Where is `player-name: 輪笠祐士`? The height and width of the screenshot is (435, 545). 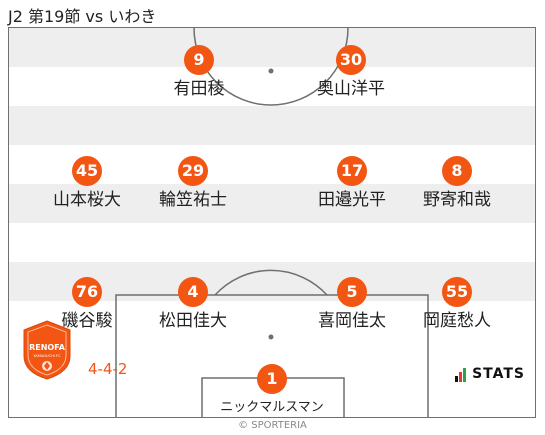 player-name: 輪笠祐士 is located at coordinates (193, 200).